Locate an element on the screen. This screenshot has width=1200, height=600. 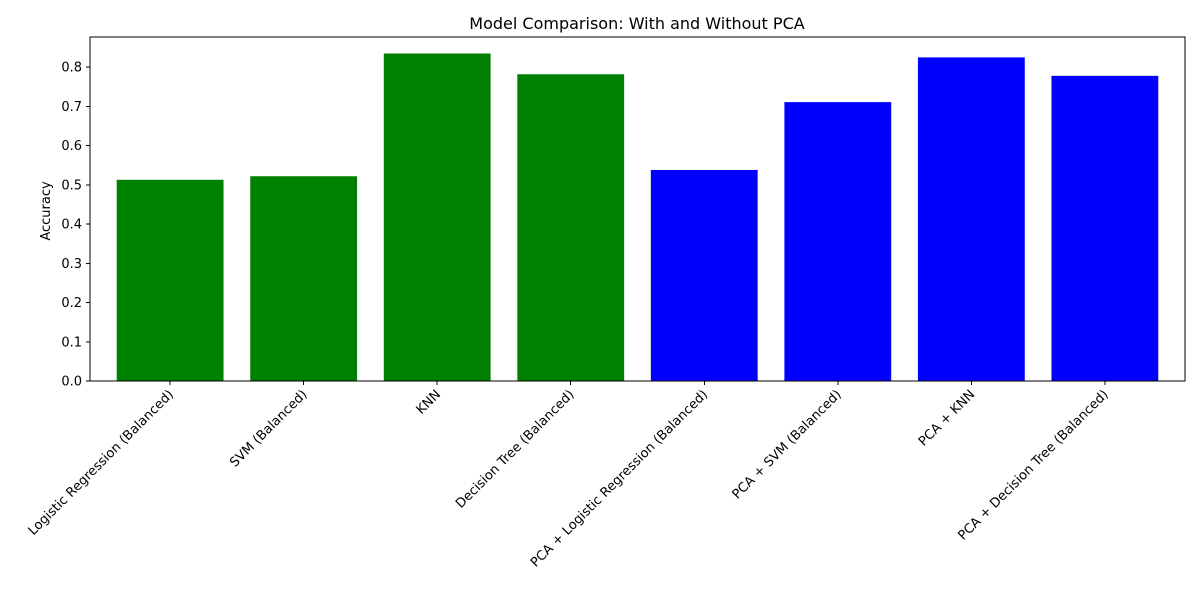
chart-title: Model Comparison: With and Without PCA is located at coordinates (636, 23).